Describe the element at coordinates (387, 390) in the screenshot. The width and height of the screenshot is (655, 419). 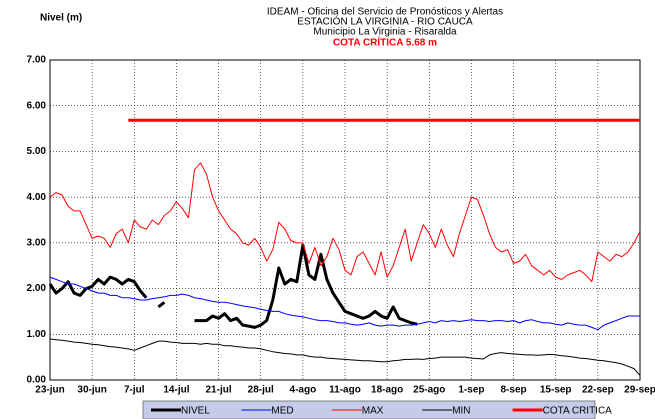
I see `x-tick-label: 18-ago` at that location.